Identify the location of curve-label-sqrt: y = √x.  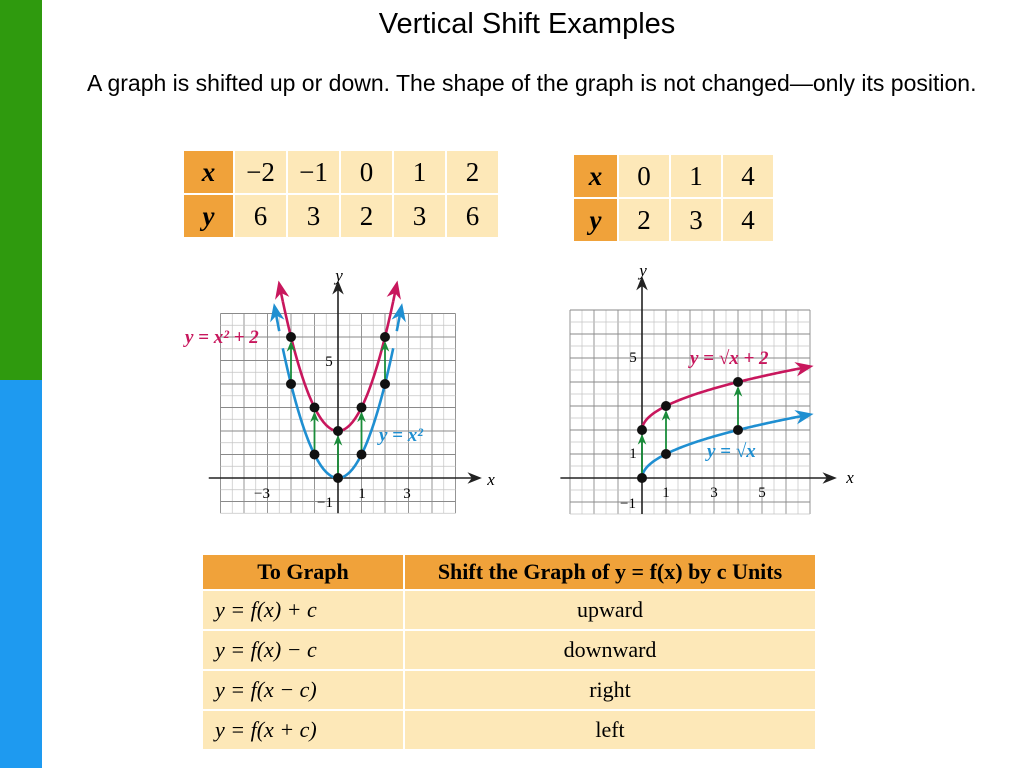
(730, 451).